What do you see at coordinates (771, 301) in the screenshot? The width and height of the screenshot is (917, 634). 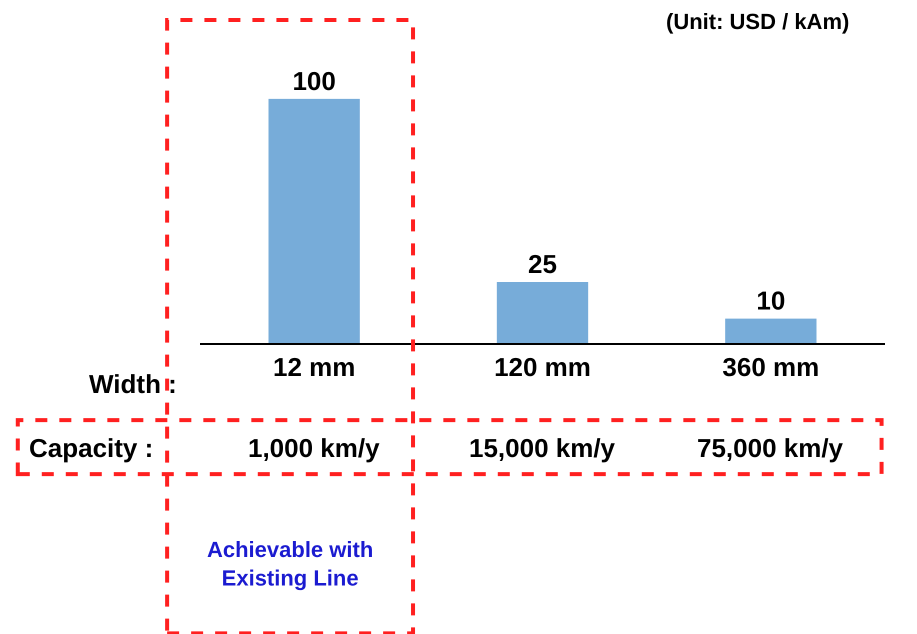 I see `data-label: 10` at bounding box center [771, 301].